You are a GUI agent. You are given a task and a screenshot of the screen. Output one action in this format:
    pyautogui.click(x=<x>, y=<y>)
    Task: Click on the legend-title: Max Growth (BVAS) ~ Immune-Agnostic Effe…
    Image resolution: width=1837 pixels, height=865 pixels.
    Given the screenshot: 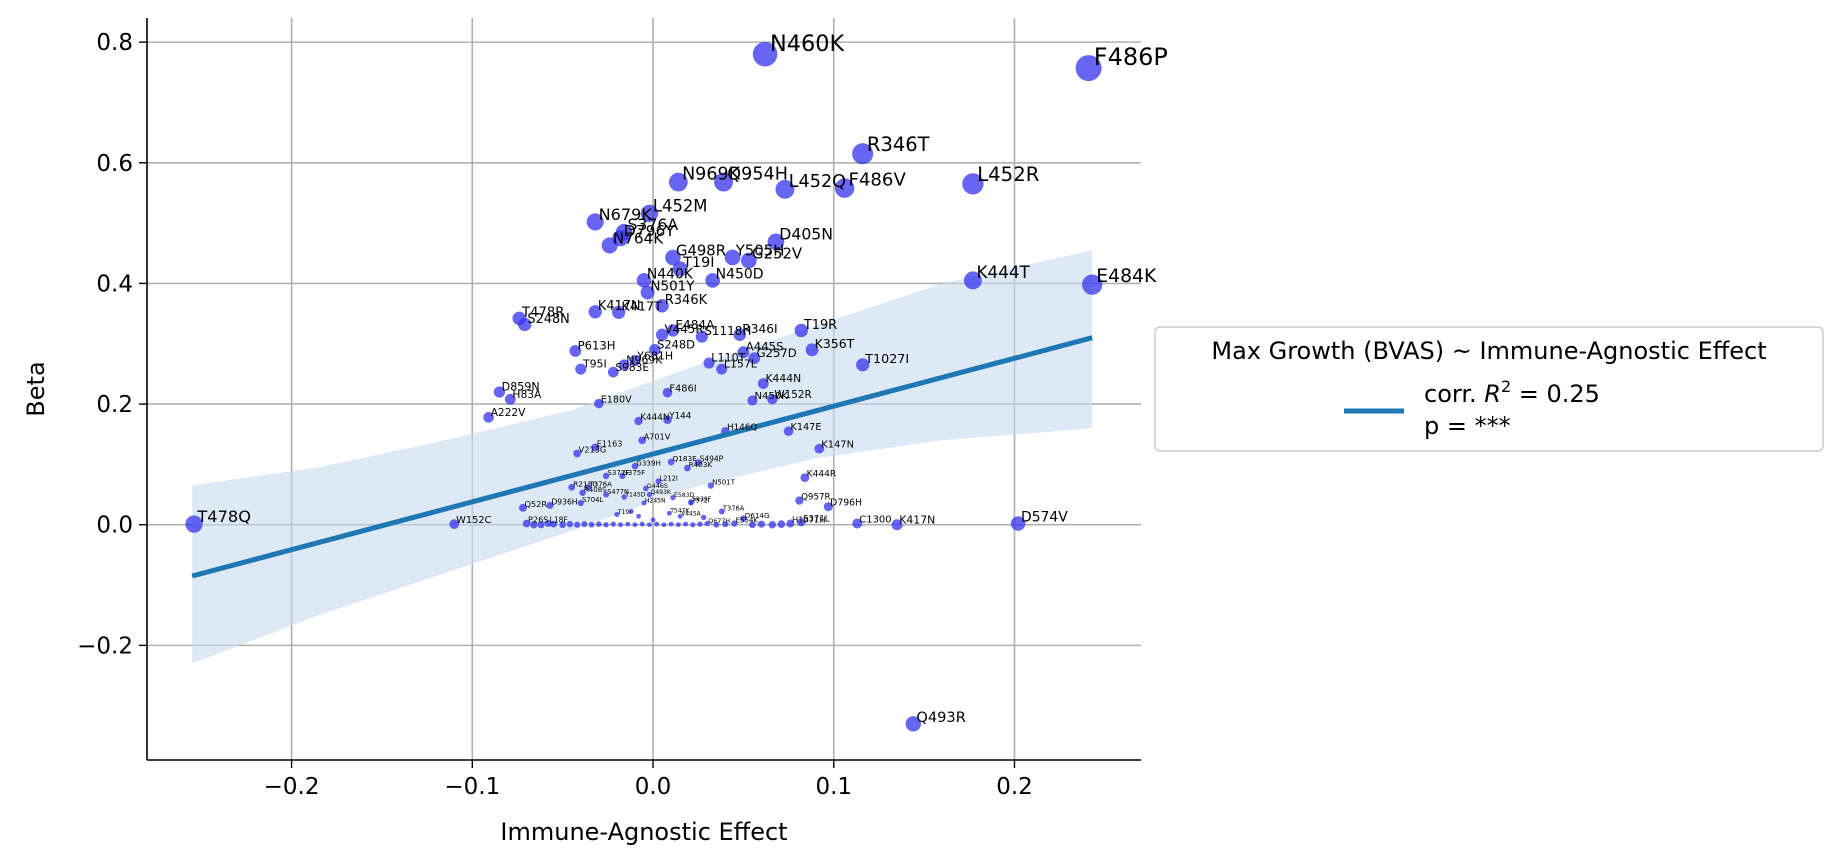 What is the action you would take?
    pyautogui.click(x=1488, y=351)
    